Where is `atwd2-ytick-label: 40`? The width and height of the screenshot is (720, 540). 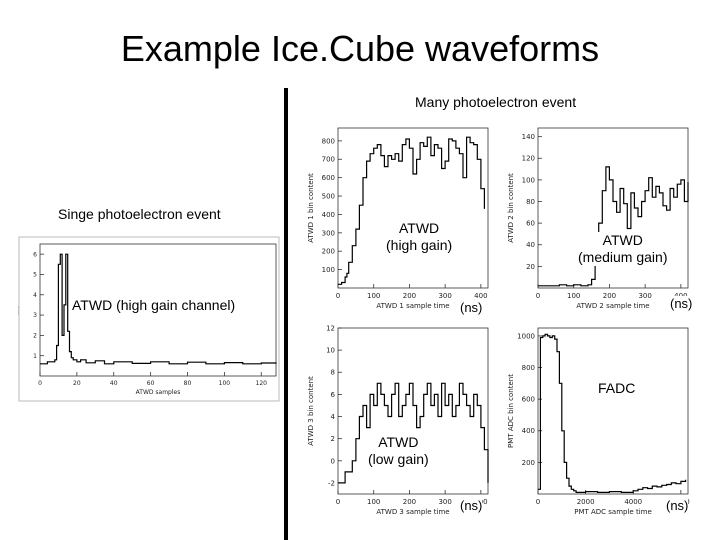
atwd2-ytick-label: 40 is located at coordinates (530, 245).